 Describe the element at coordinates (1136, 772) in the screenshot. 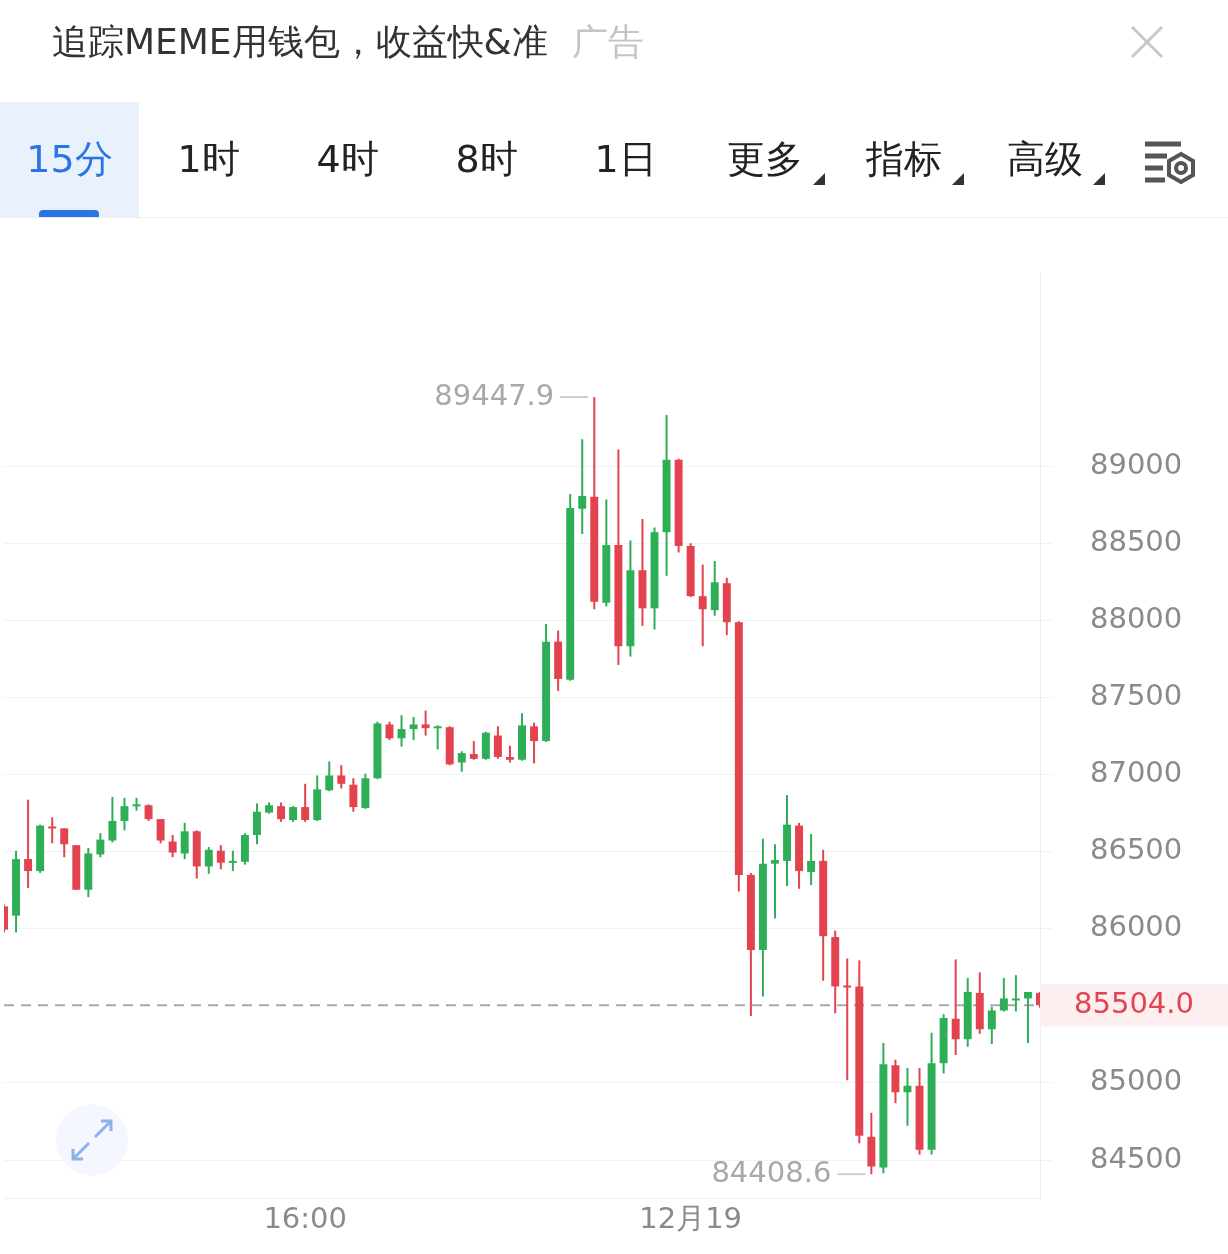

I see `y-tick-label: 87000` at that location.